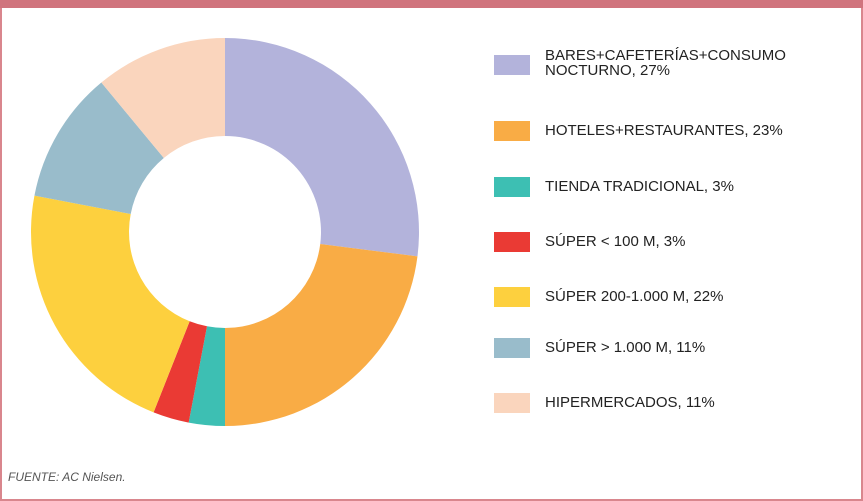 The image size is (863, 501). What do you see at coordinates (431, 4) in the screenshot?
I see `top-bar` at bounding box center [431, 4].